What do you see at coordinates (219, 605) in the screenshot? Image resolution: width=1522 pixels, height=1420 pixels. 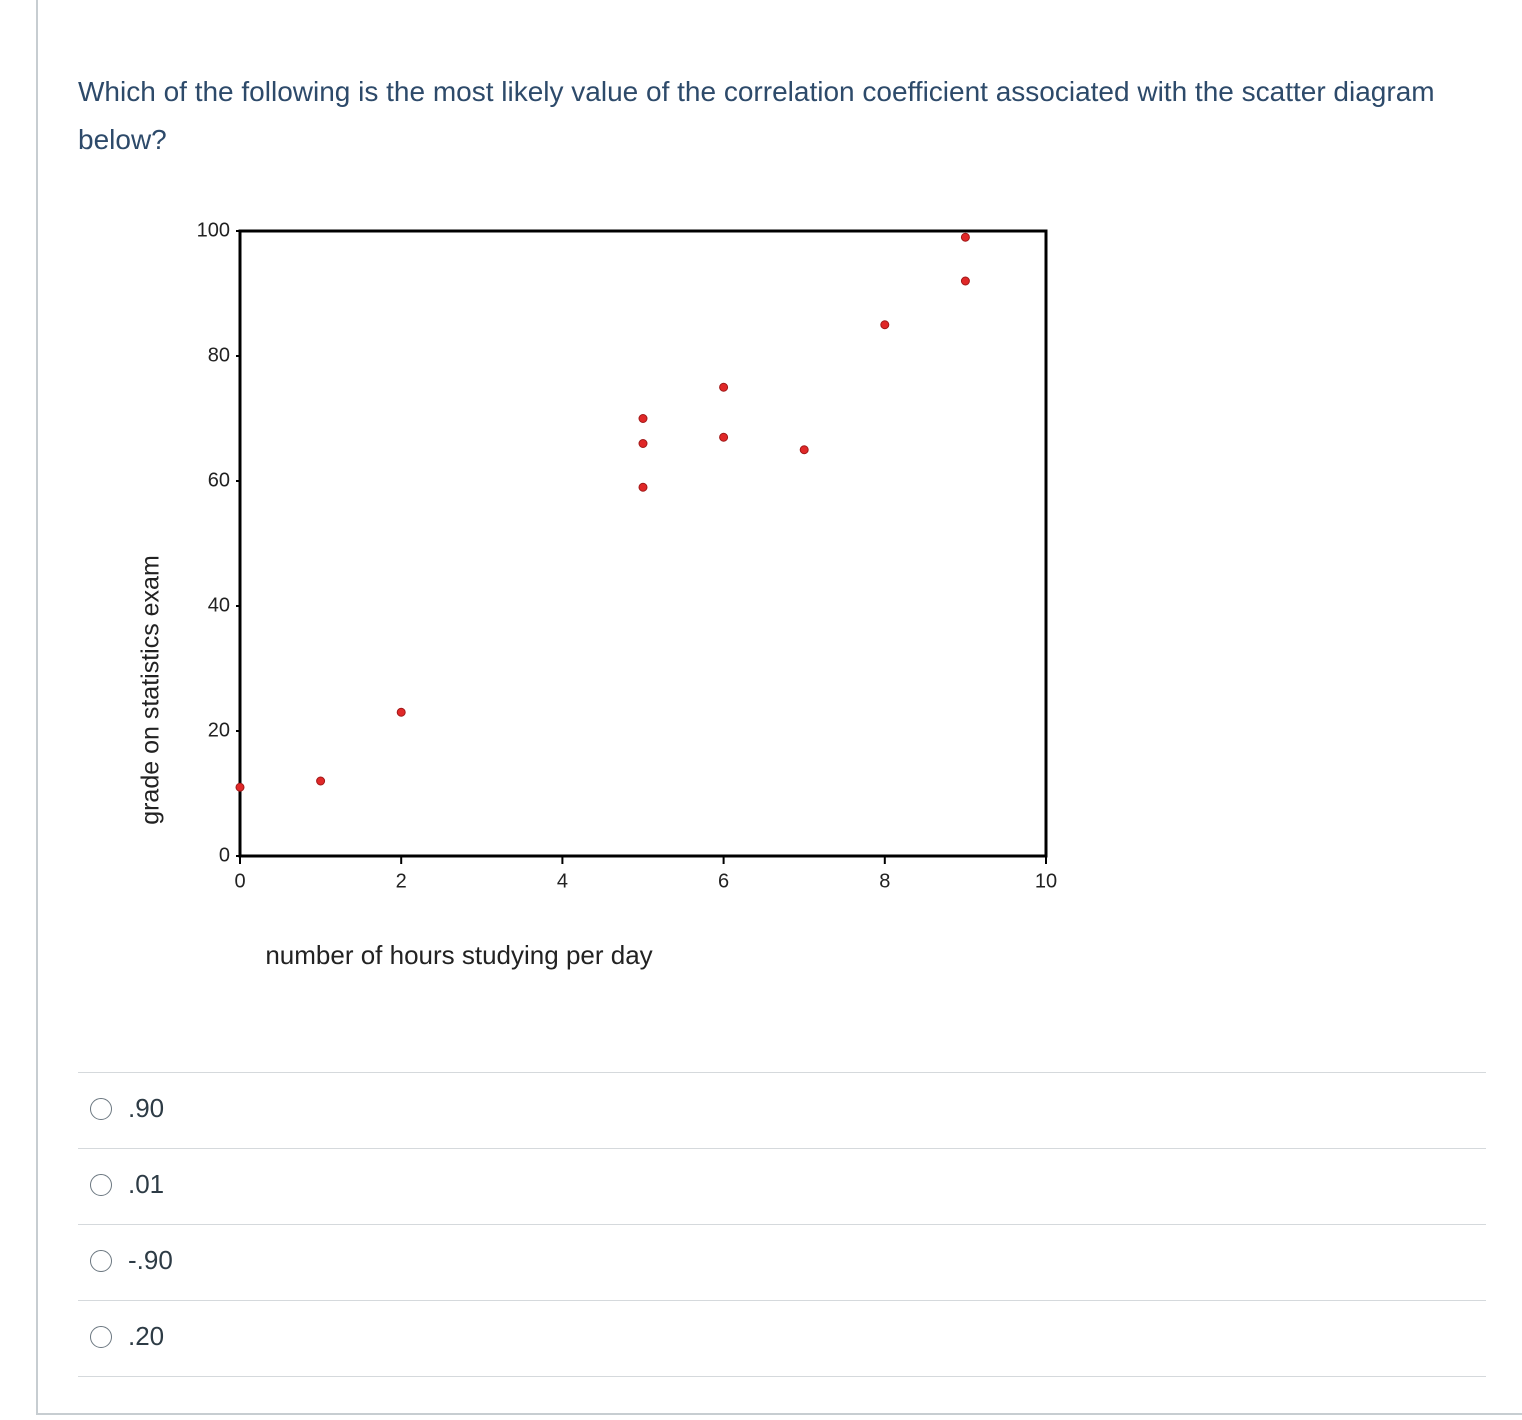 I see `y-tick-label: 40` at bounding box center [219, 605].